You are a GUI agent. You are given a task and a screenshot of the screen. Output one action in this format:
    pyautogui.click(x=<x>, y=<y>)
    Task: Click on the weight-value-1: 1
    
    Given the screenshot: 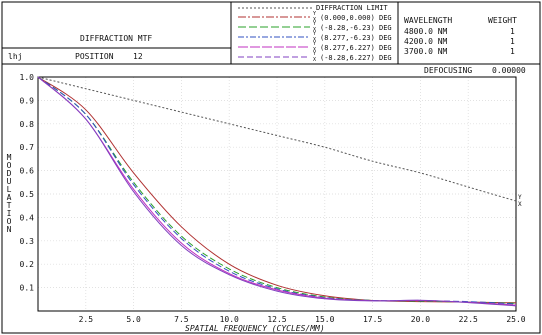 What is the action you would take?
    pyautogui.click(x=512, y=41)
    